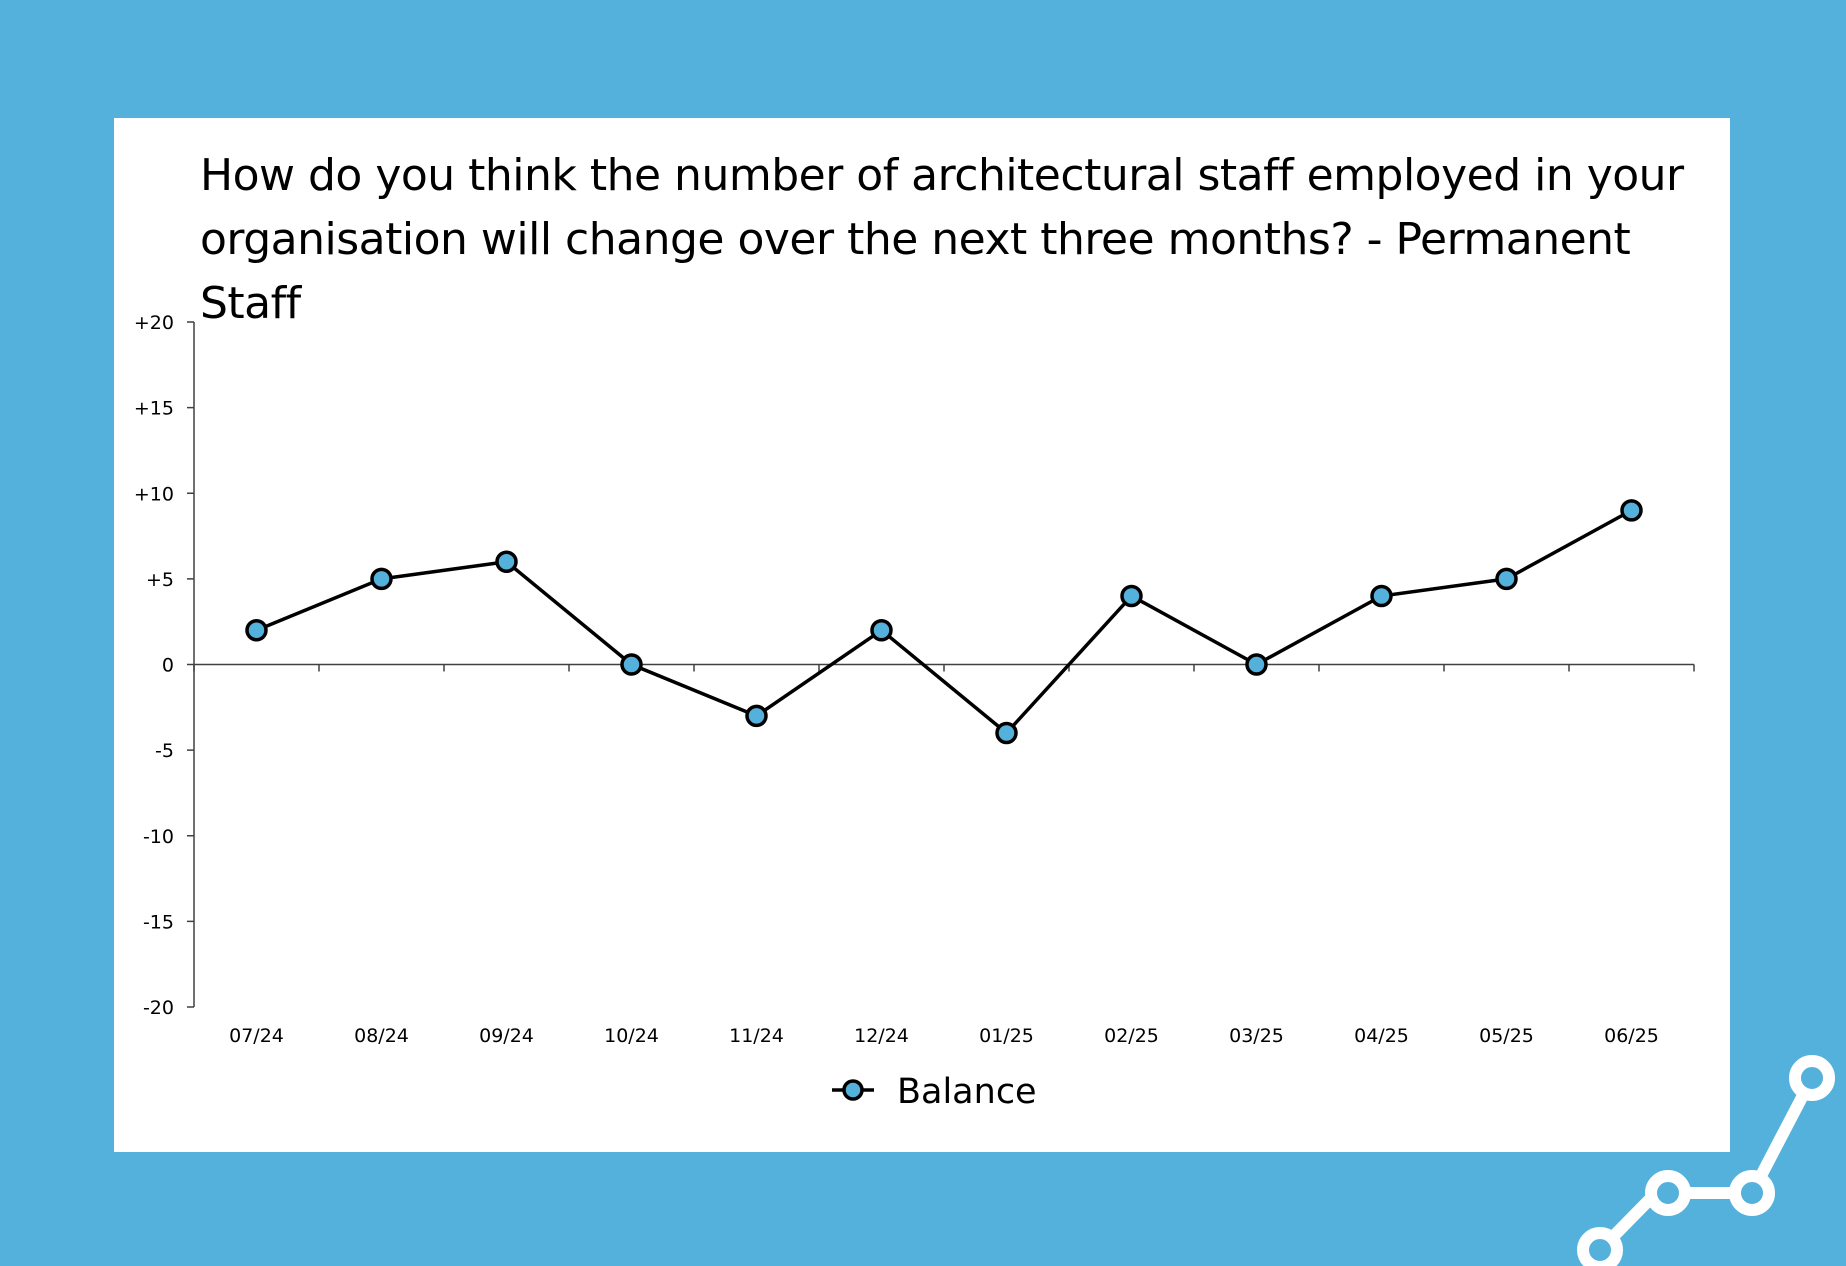  I want to click on y-tick-label: +10, so click(154, 494).